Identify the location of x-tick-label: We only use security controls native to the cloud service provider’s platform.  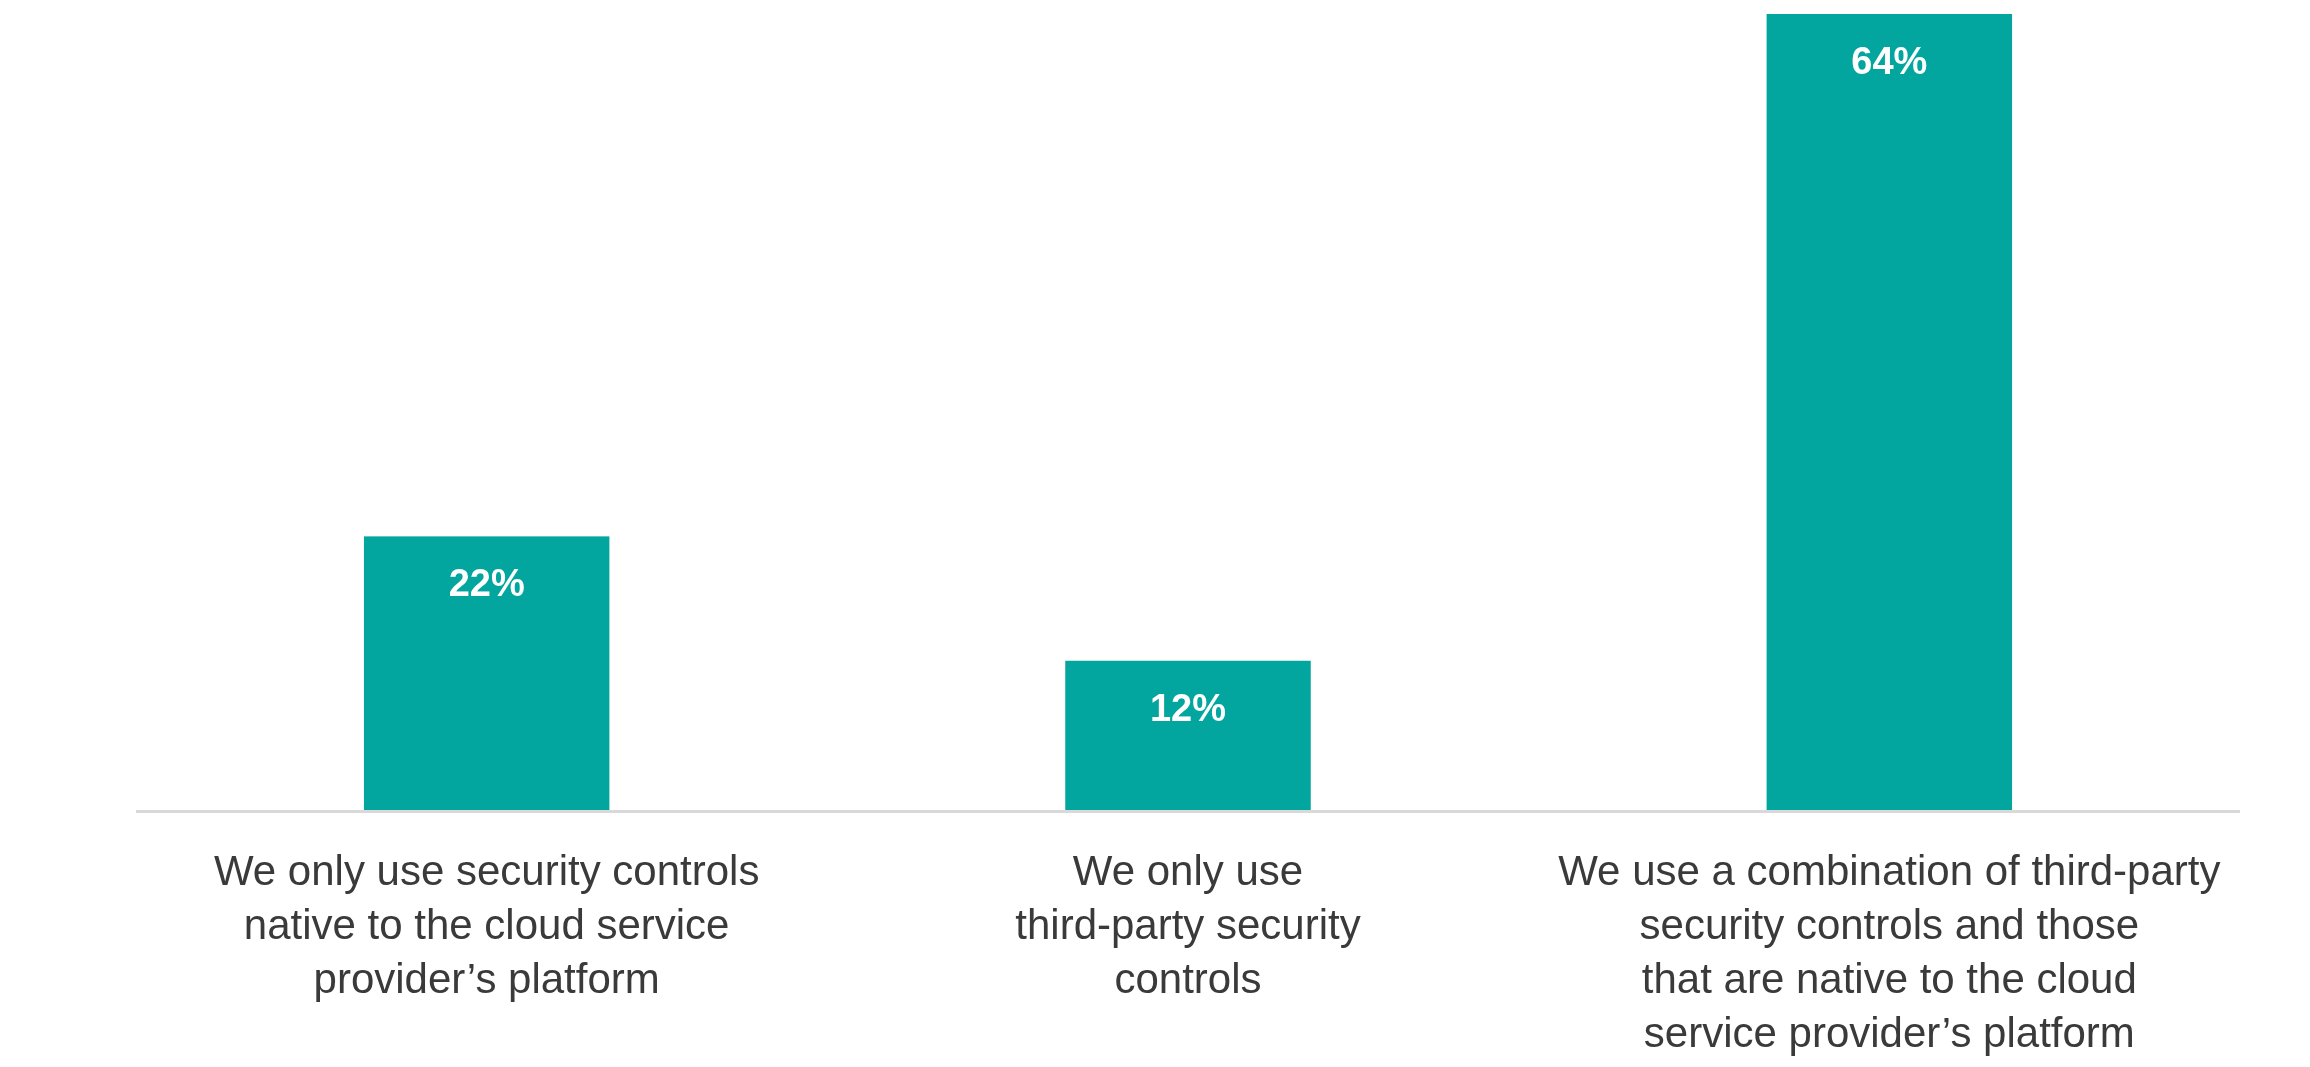
(486, 924).